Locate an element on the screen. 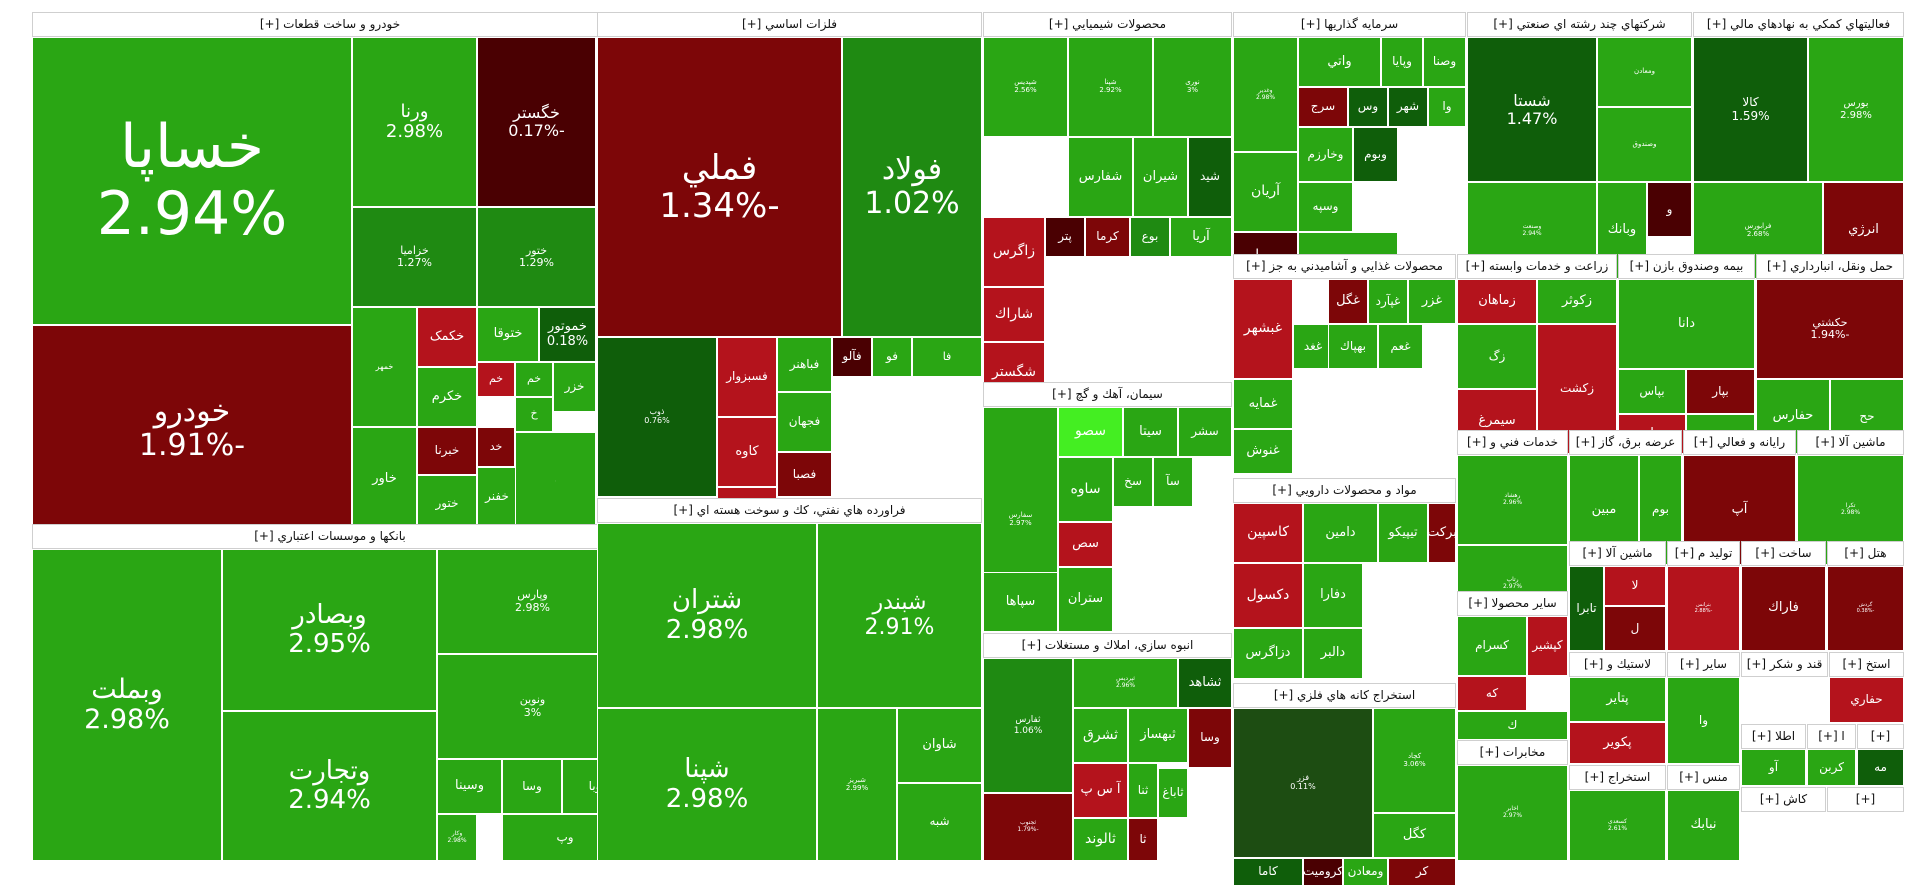 The height and width of the screenshot is (886, 1920). stock-tile: خفنر is located at coordinates (497, 497).